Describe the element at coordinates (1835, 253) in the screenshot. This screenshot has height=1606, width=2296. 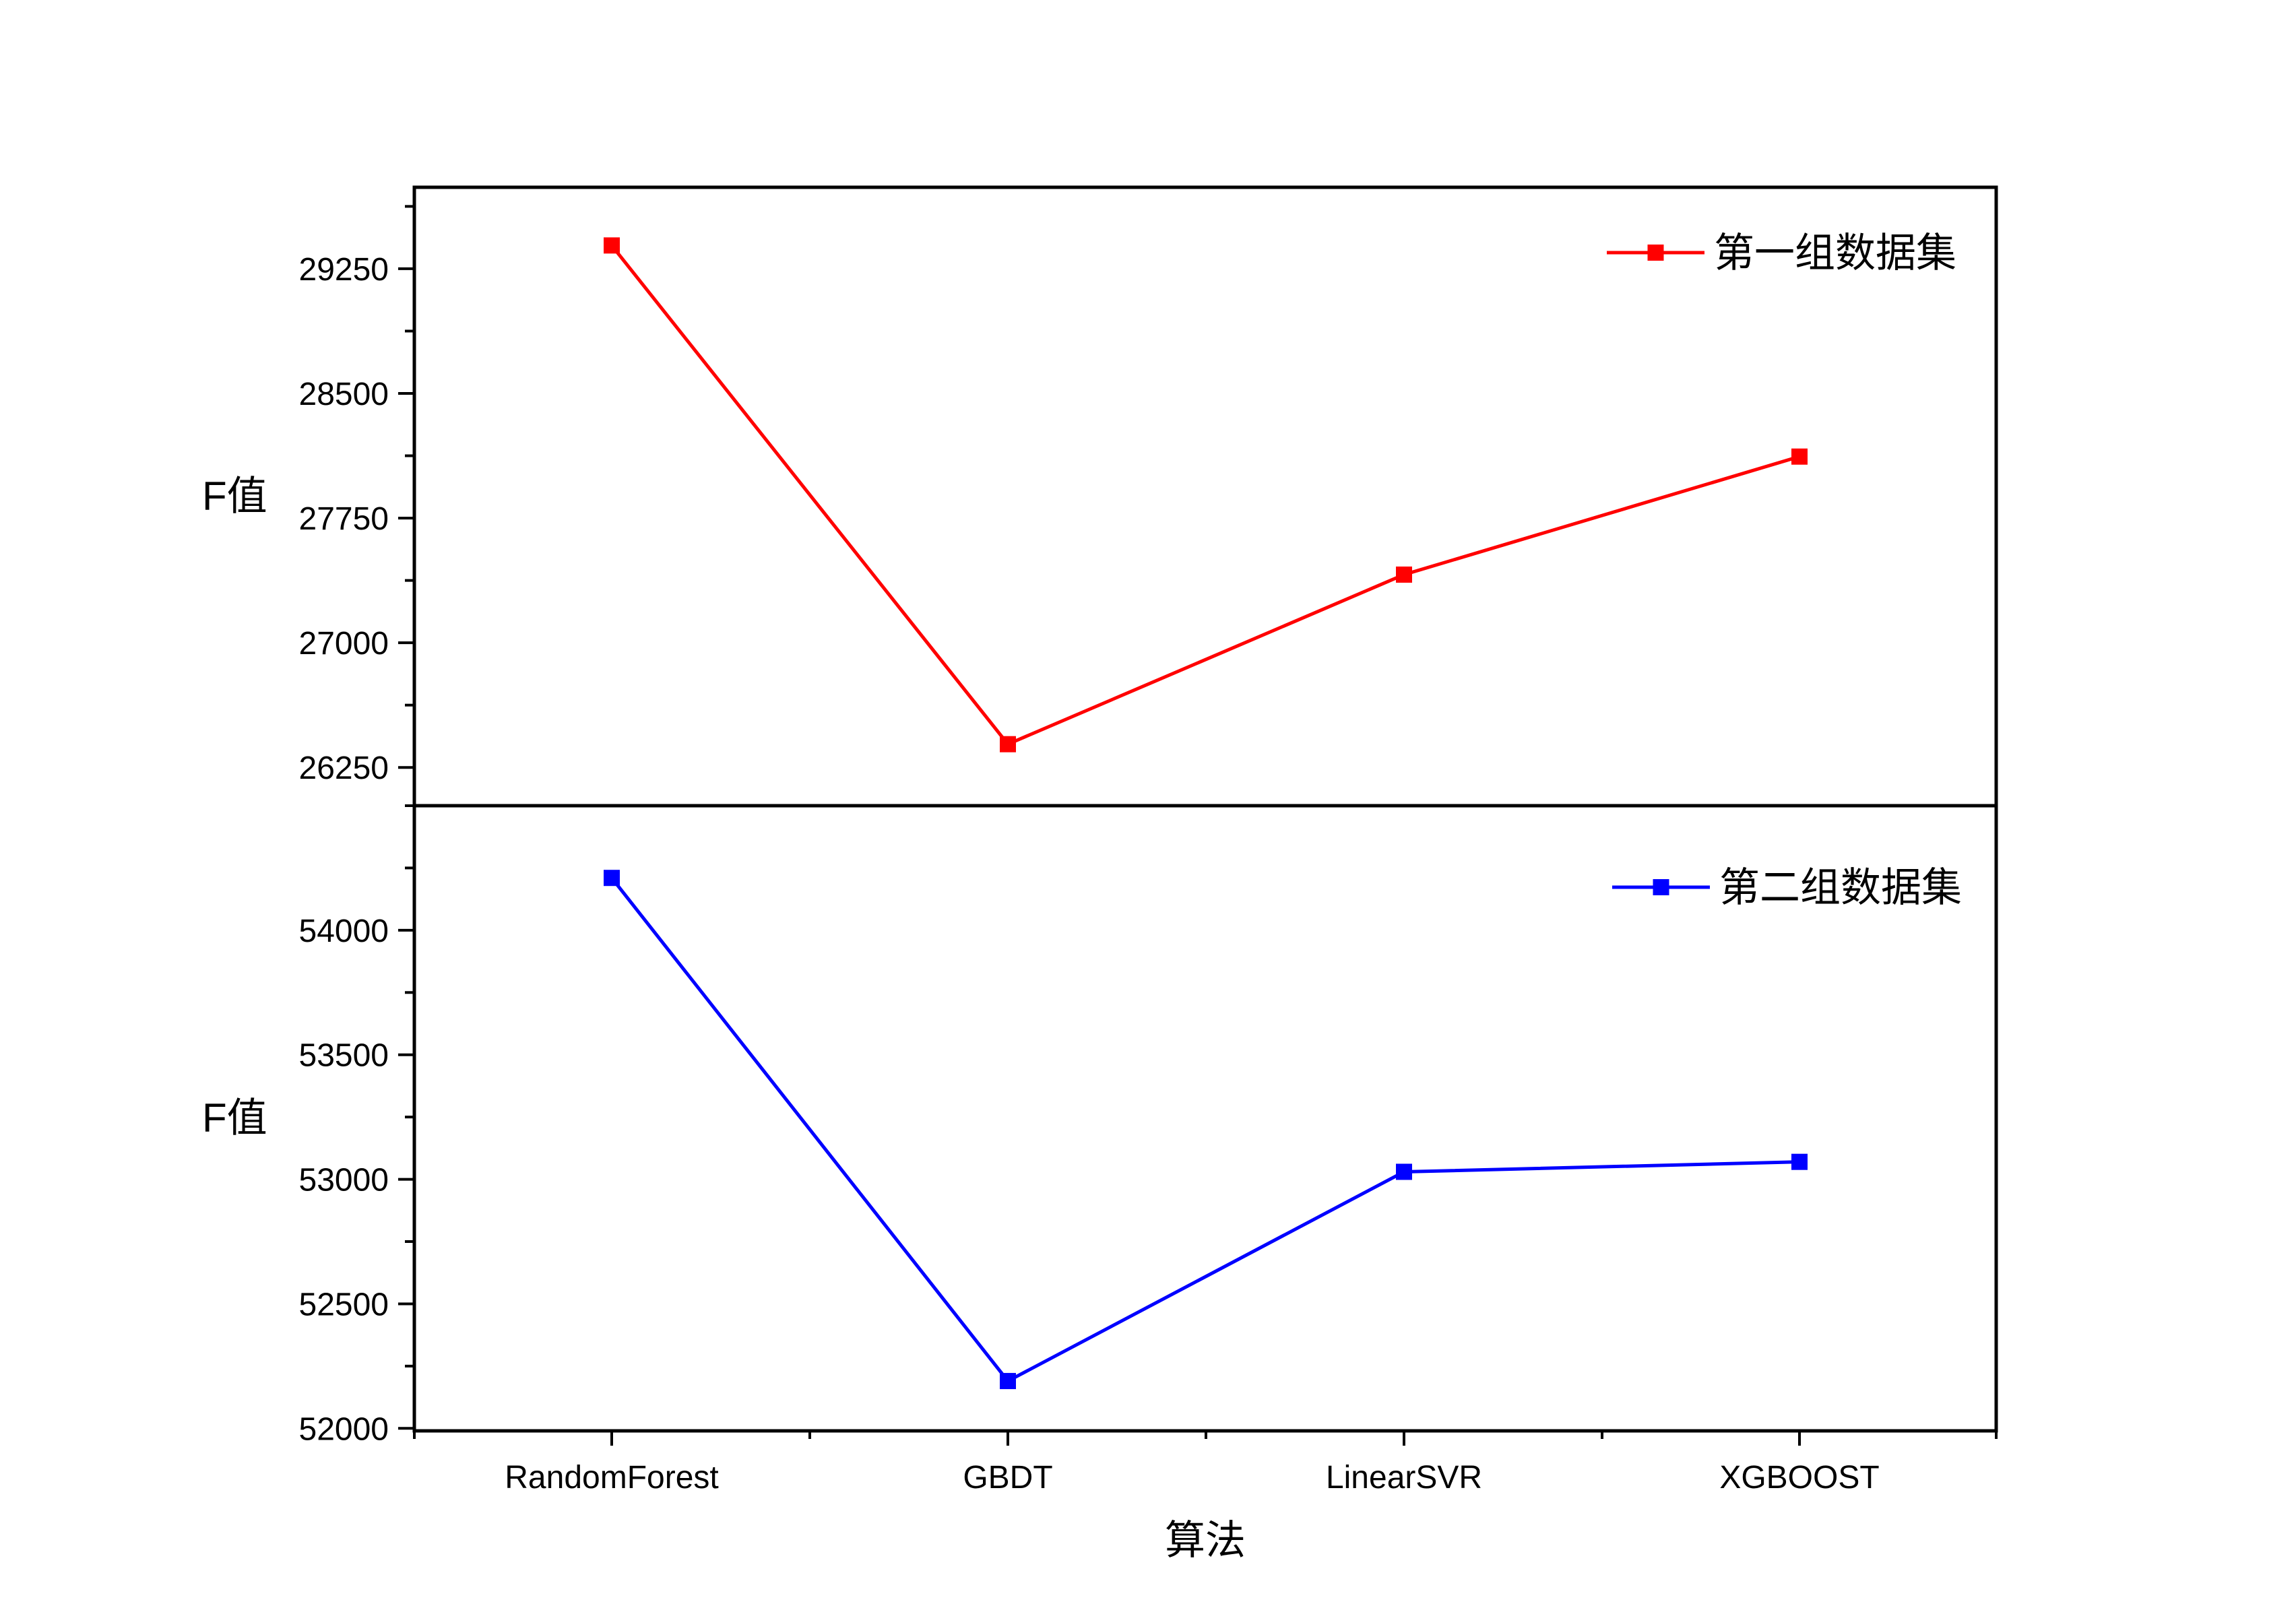
I see `legend-label: 第一组数据集` at that location.